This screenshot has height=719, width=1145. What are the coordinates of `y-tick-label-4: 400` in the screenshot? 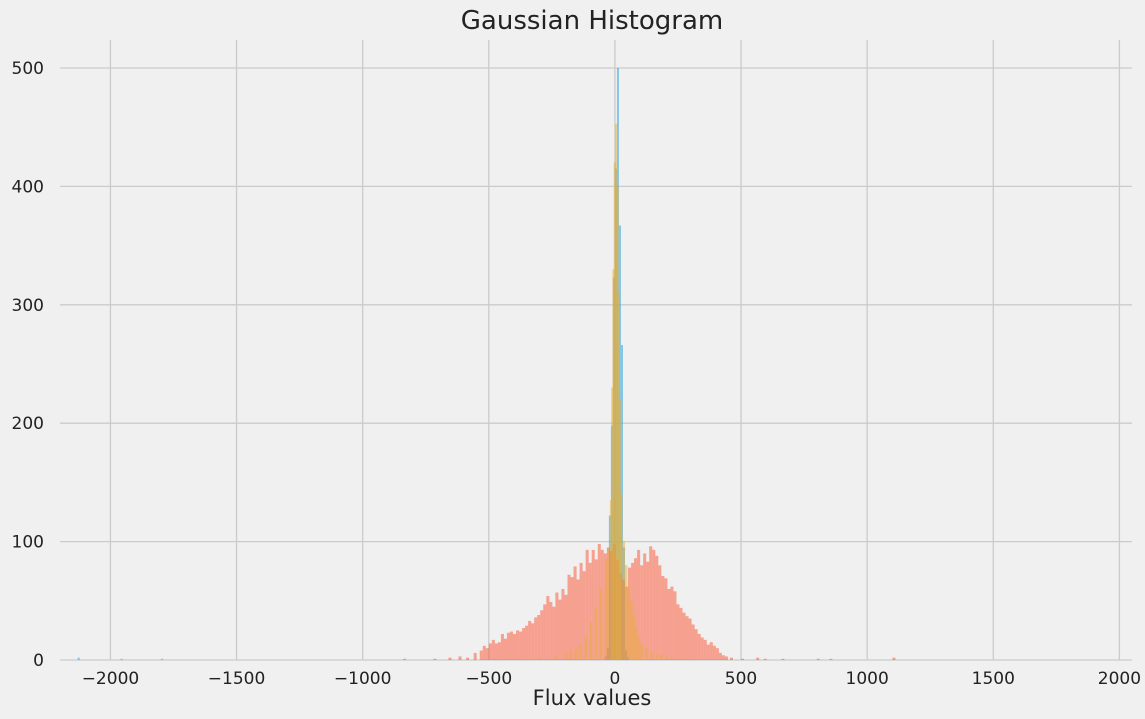 It's located at (28, 187).